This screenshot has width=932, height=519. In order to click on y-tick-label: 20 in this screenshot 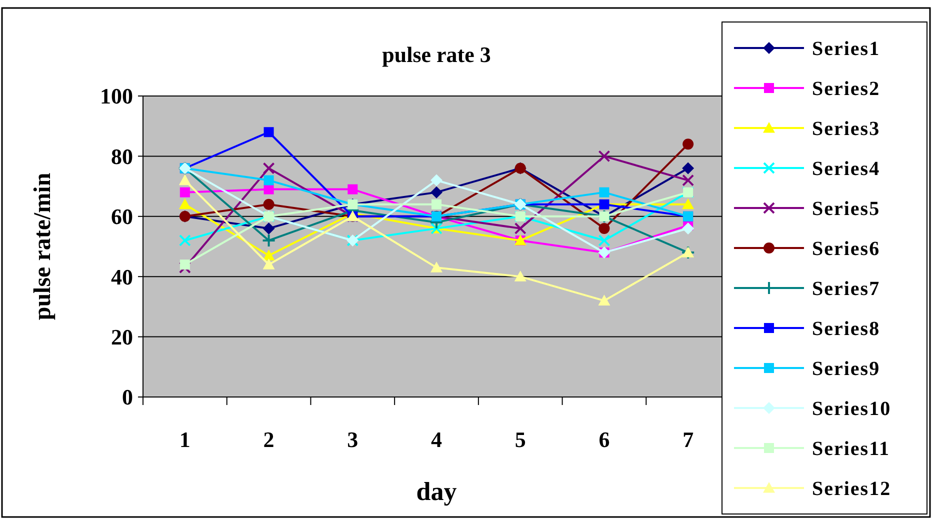, I will do `click(122, 337)`.